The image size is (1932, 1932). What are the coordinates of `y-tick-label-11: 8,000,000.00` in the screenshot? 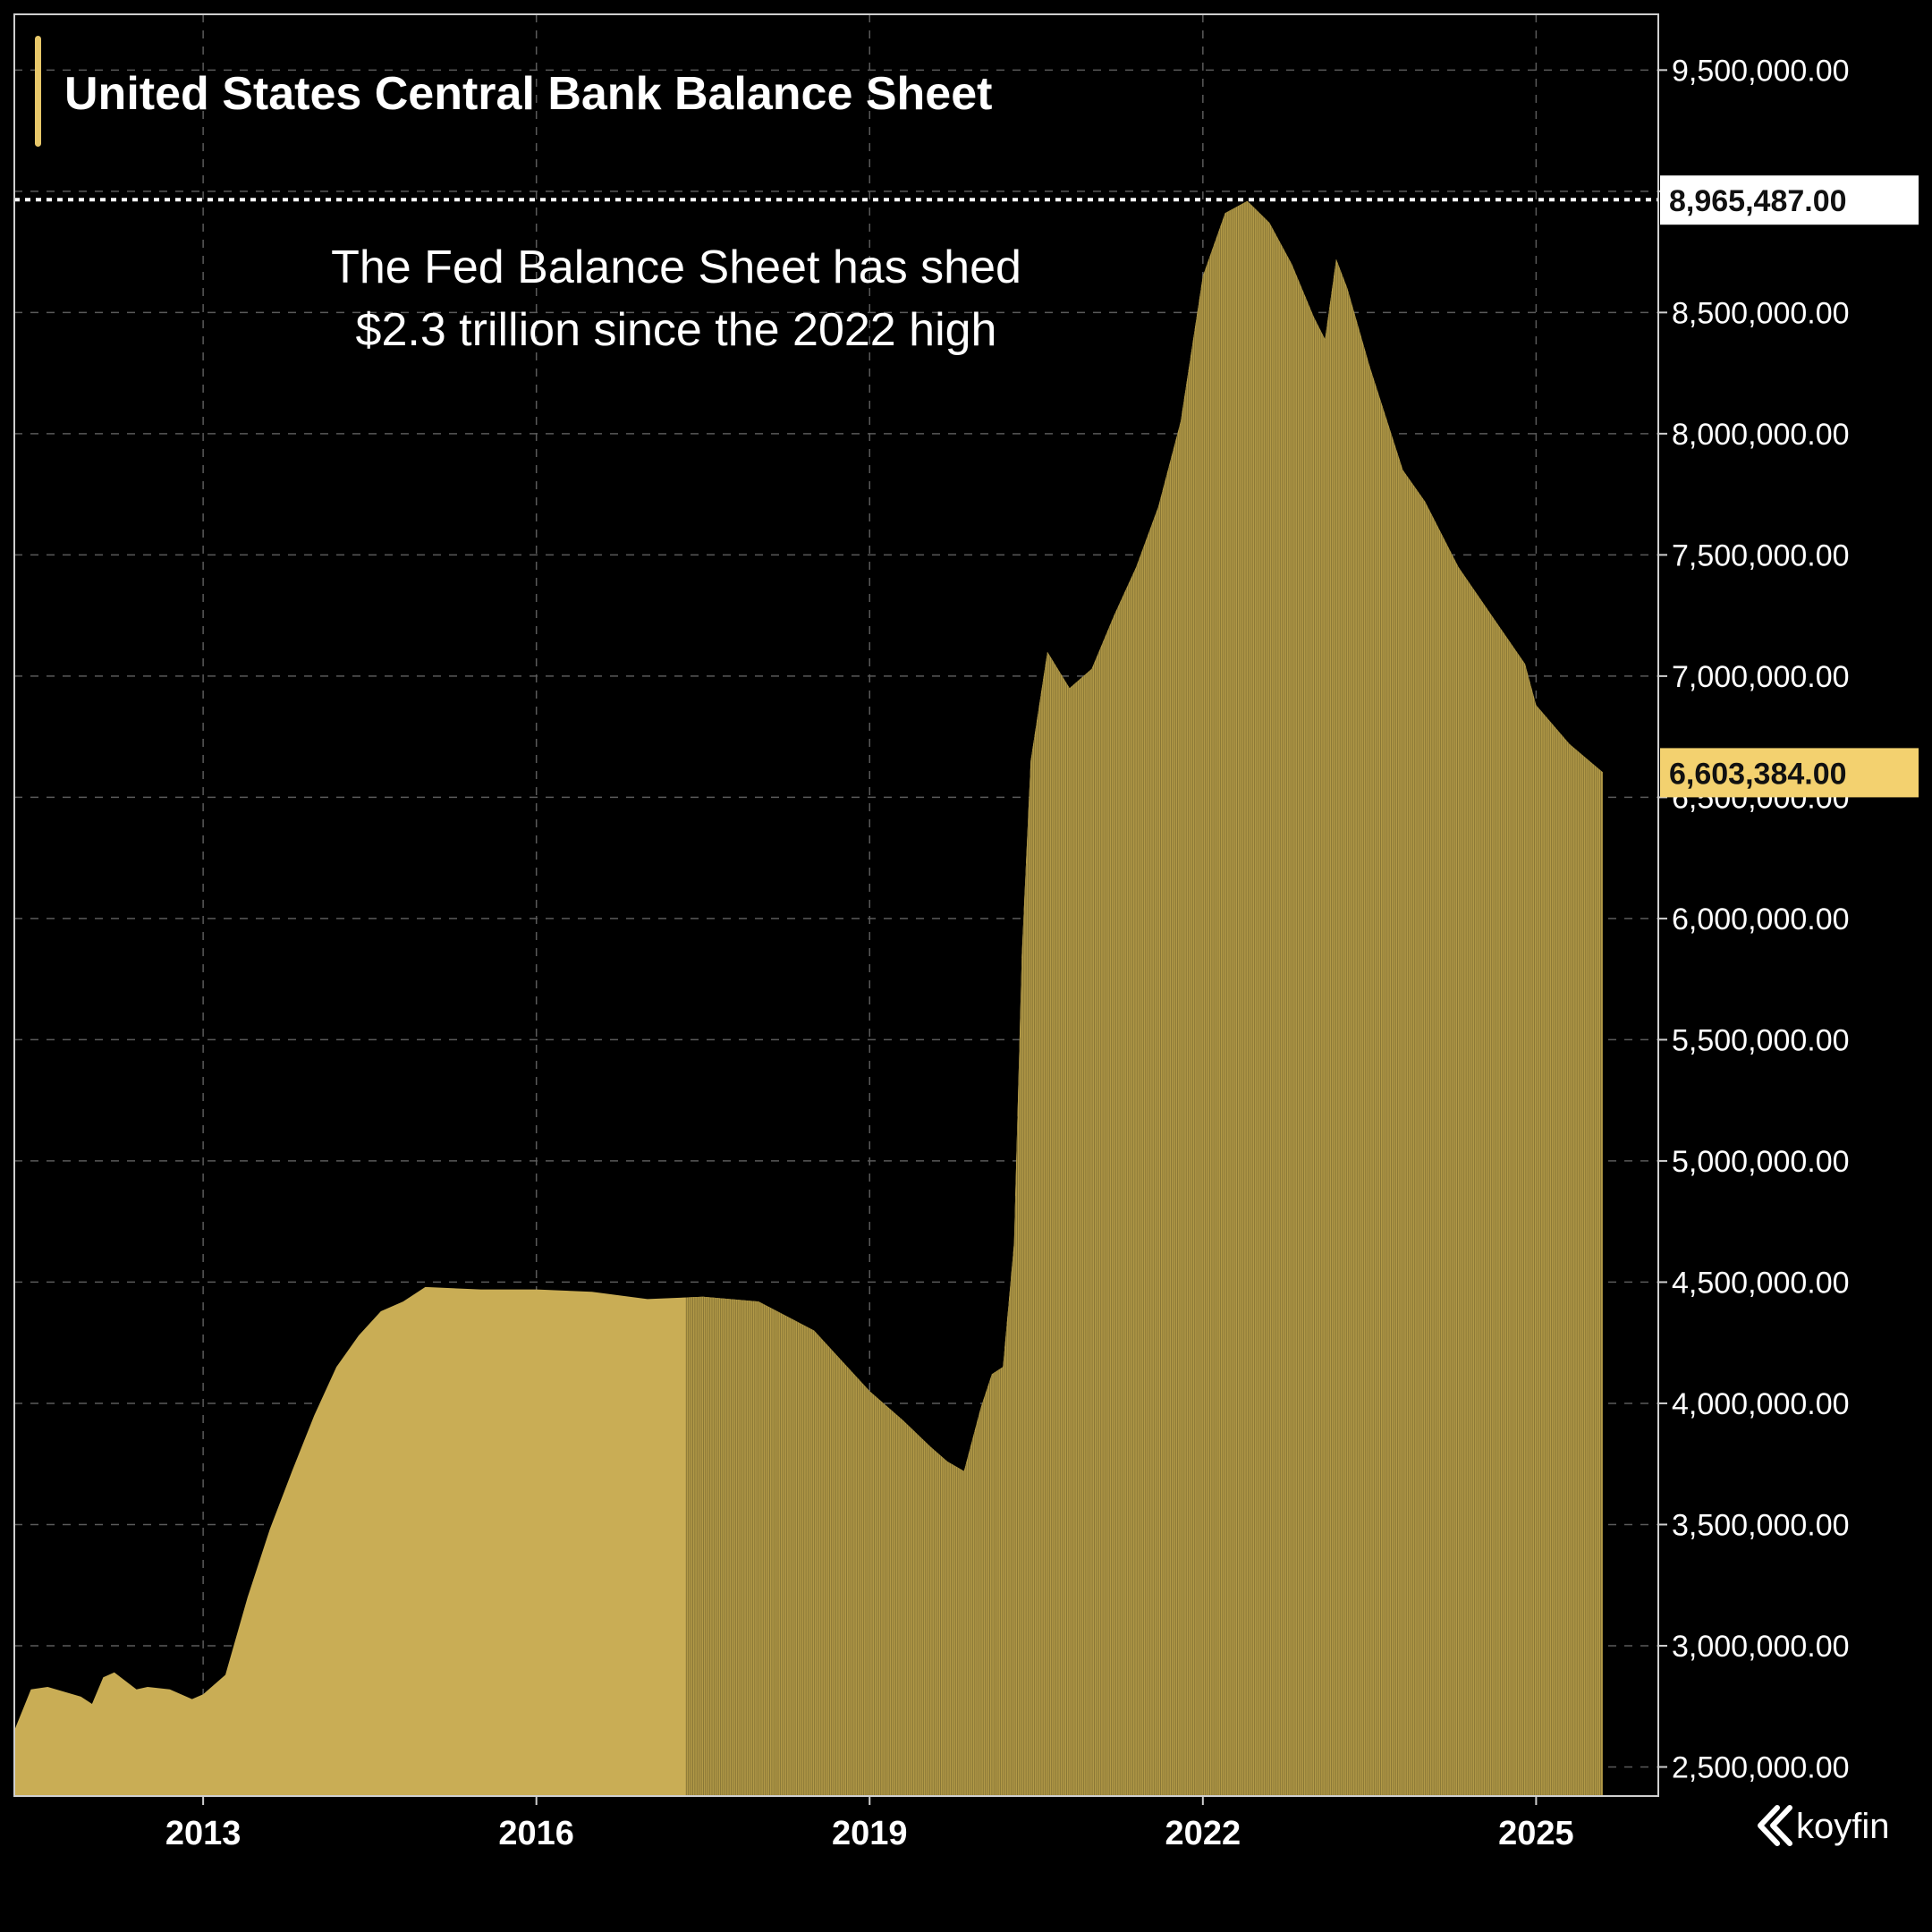 It's located at (1761, 435).